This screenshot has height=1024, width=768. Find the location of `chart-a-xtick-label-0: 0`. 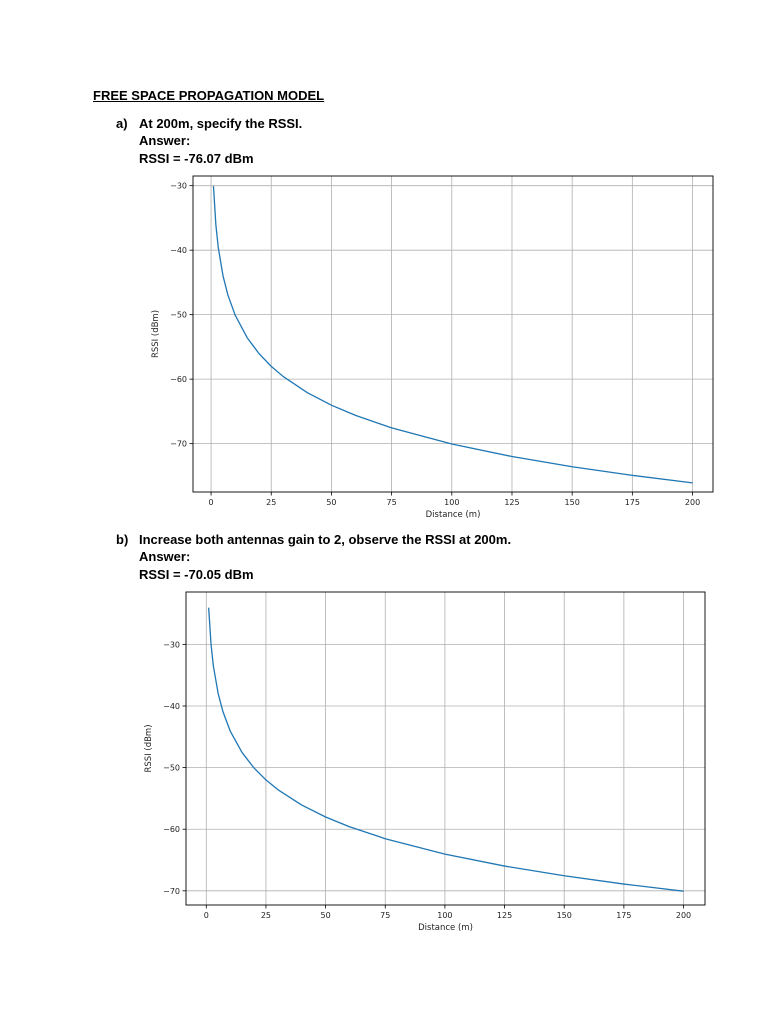

chart-a-xtick-label-0: 0 is located at coordinates (211, 502).